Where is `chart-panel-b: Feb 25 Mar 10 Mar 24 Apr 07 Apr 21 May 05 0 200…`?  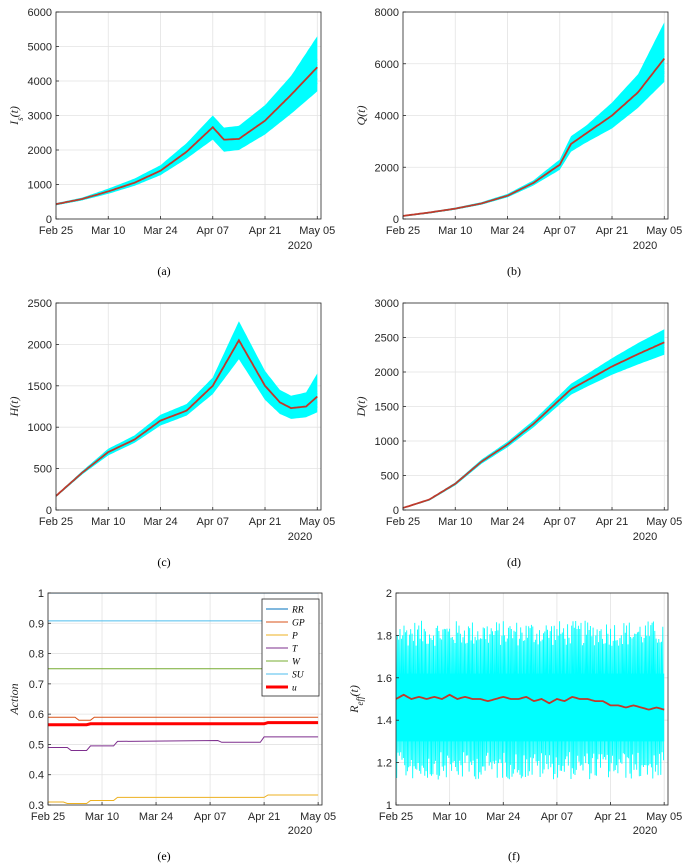 chart-panel-b: Feb 25 Mar 10 Mar 24 Apr 07 Apr 21 May 05 0 200… is located at coordinates (518, 142).